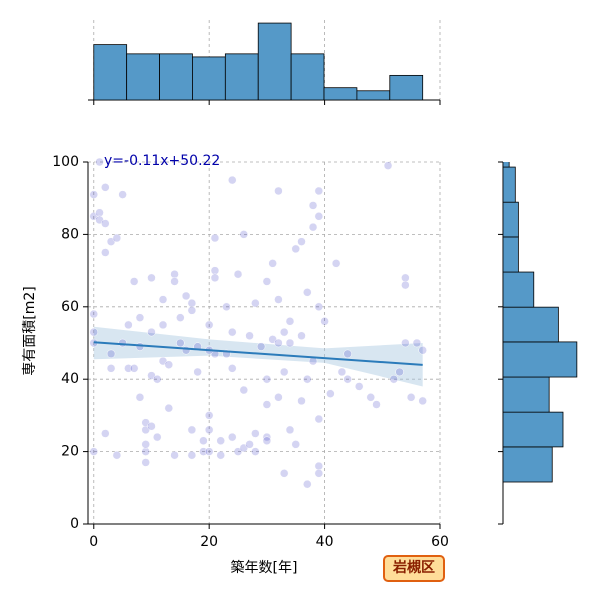  Describe the element at coordinates (258, 353) in the screenshot. I see `regression-line` at that location.